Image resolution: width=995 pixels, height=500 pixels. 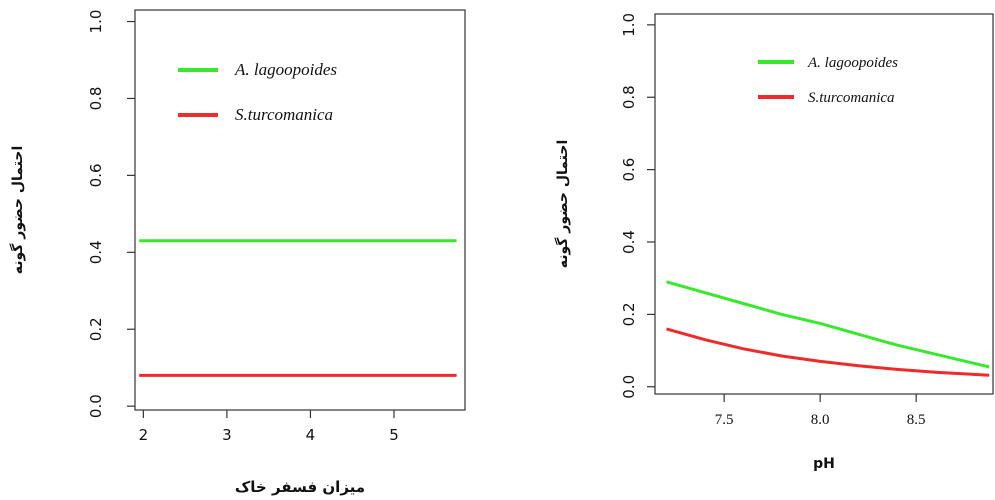 I want to click on p2-series-line-s-turcomanica, so click(x=828, y=352).